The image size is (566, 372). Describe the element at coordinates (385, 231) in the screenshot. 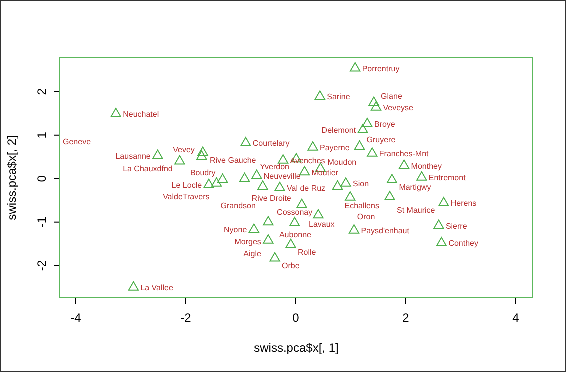

I see `annotation: Paysd'enhaut` at that location.